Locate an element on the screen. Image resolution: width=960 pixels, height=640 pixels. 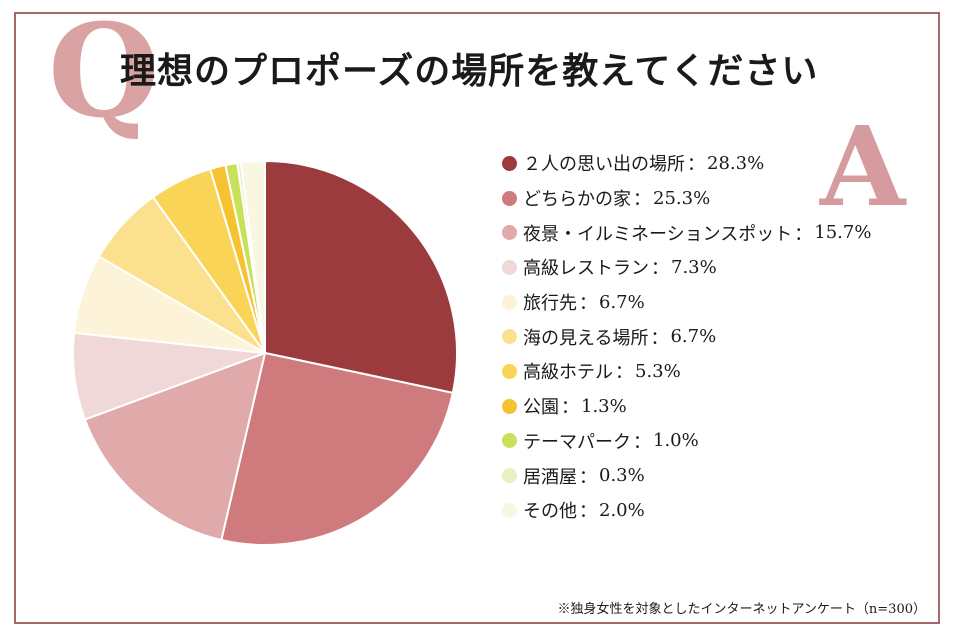
survey-footnote: ※独身女性を対象としたインターネットアンケート（n=300） is located at coordinates (741, 609).